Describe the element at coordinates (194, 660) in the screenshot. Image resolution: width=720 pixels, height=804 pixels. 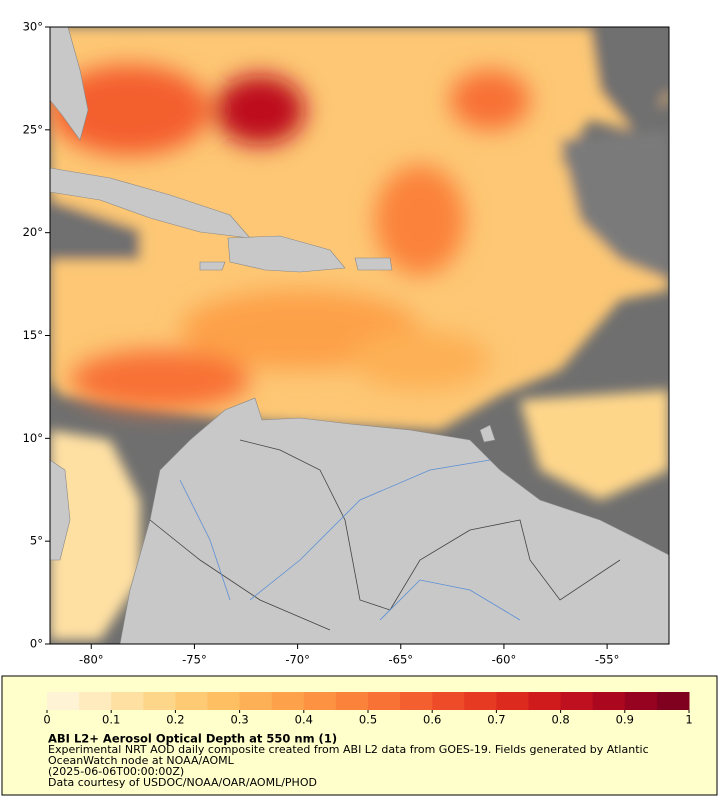
I see `x-tick-label: -75°` at that location.